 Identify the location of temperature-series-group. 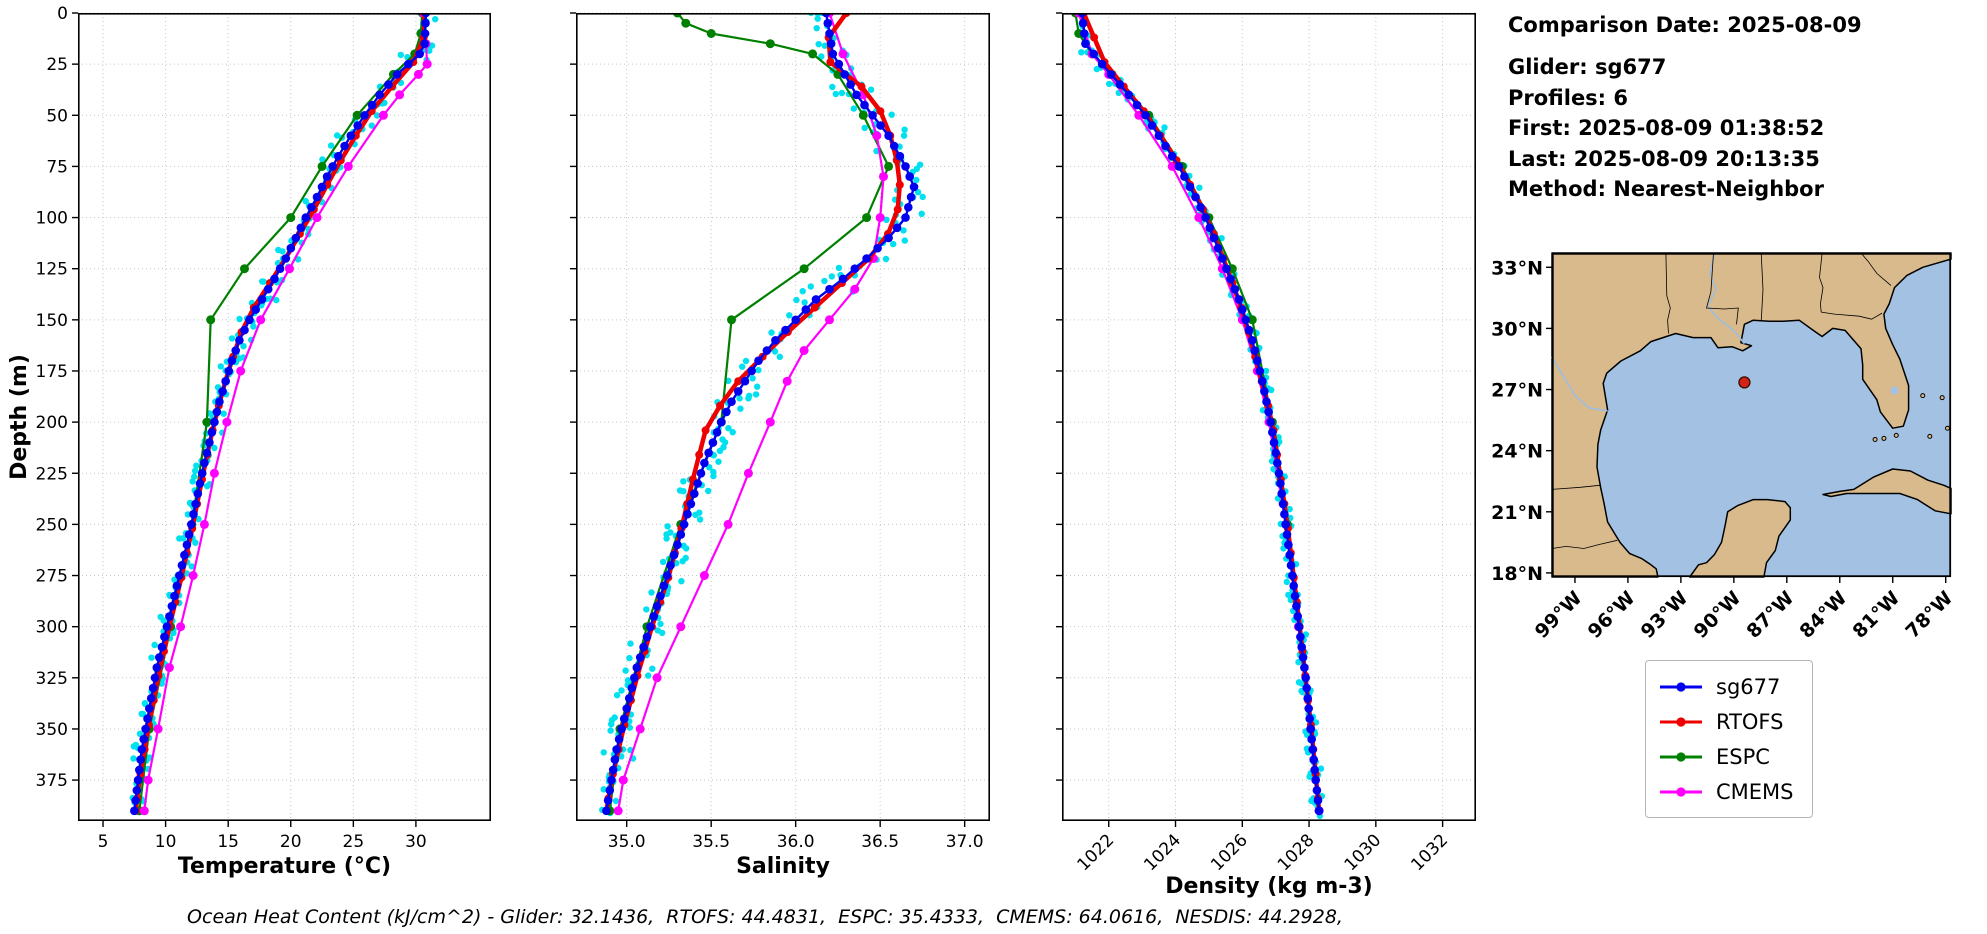
(284, 414).